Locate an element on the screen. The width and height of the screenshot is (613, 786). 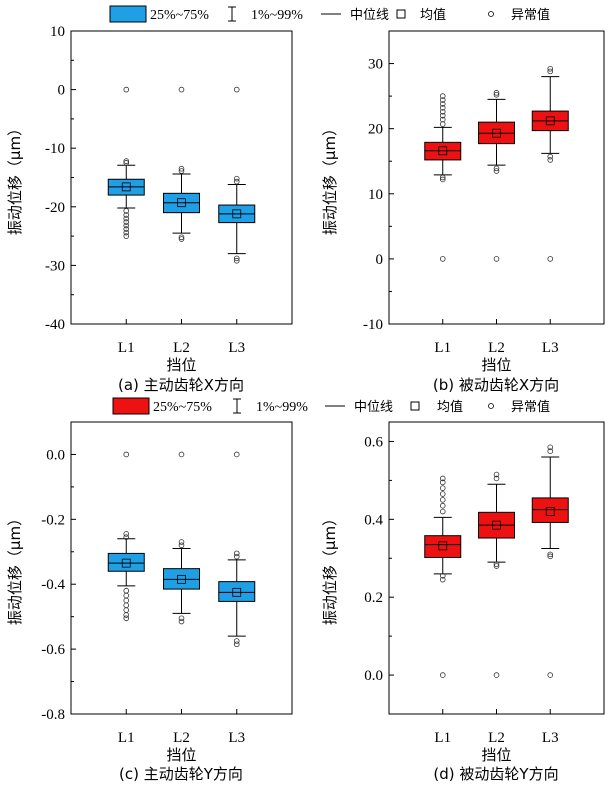
plot-frame is located at coordinates (496, 568).